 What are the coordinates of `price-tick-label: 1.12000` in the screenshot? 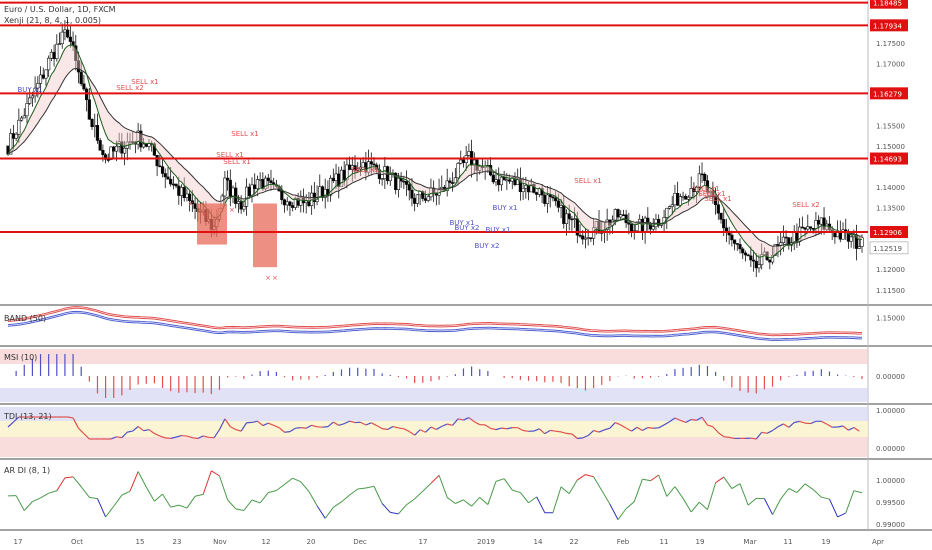 It's located at (890, 270).